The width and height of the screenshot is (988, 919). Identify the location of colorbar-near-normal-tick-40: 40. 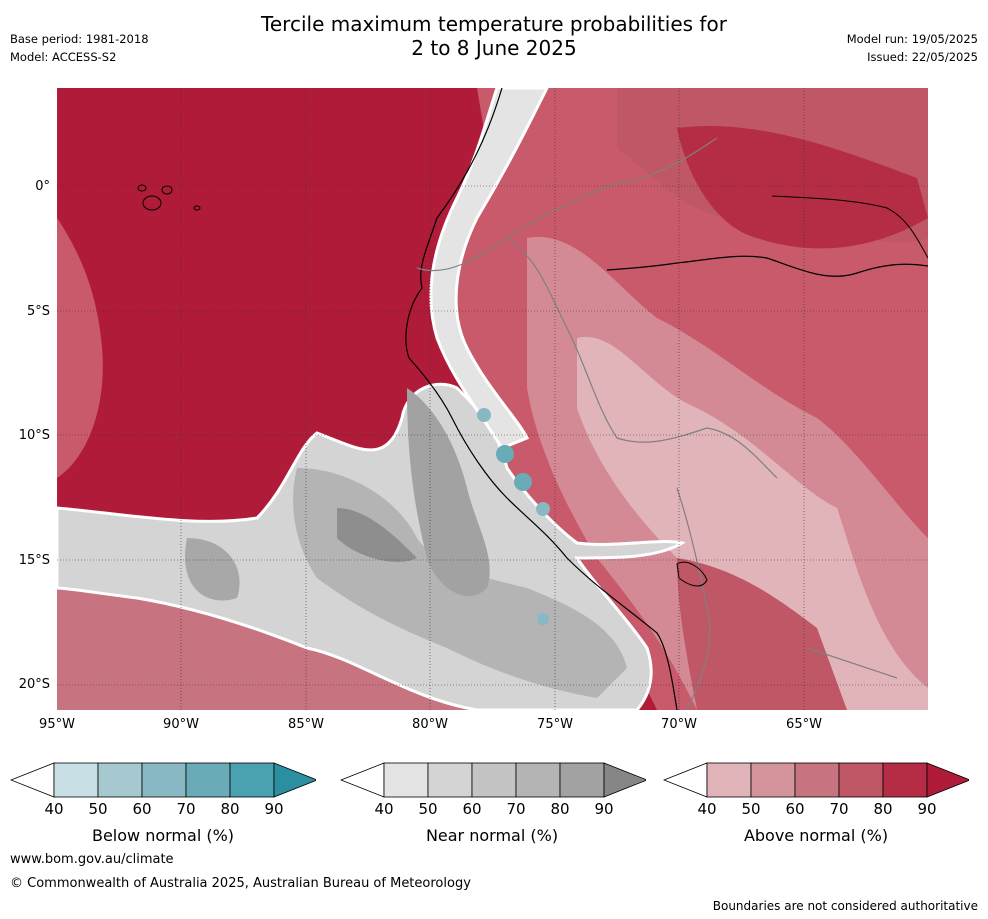
(384, 809).